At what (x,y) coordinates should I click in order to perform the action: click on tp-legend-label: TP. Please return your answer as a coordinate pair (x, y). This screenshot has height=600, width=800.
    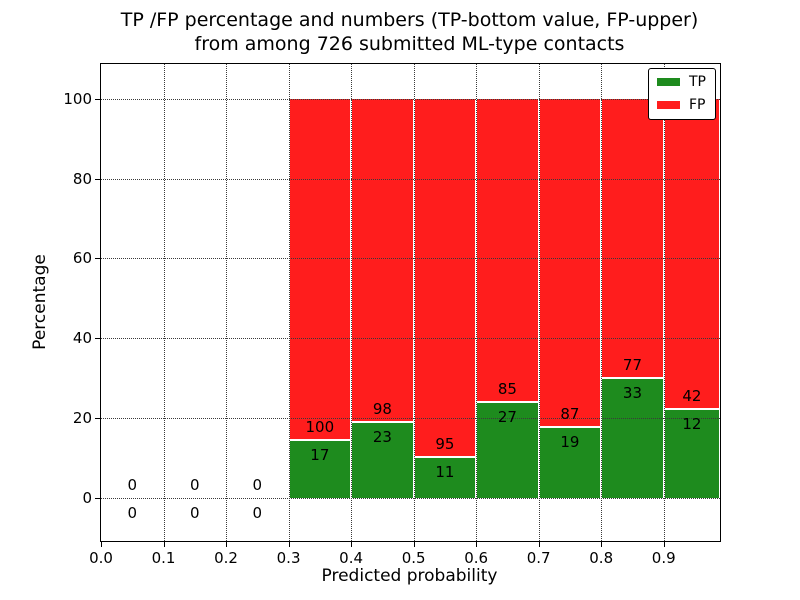
    Looking at the image, I should click on (697, 82).